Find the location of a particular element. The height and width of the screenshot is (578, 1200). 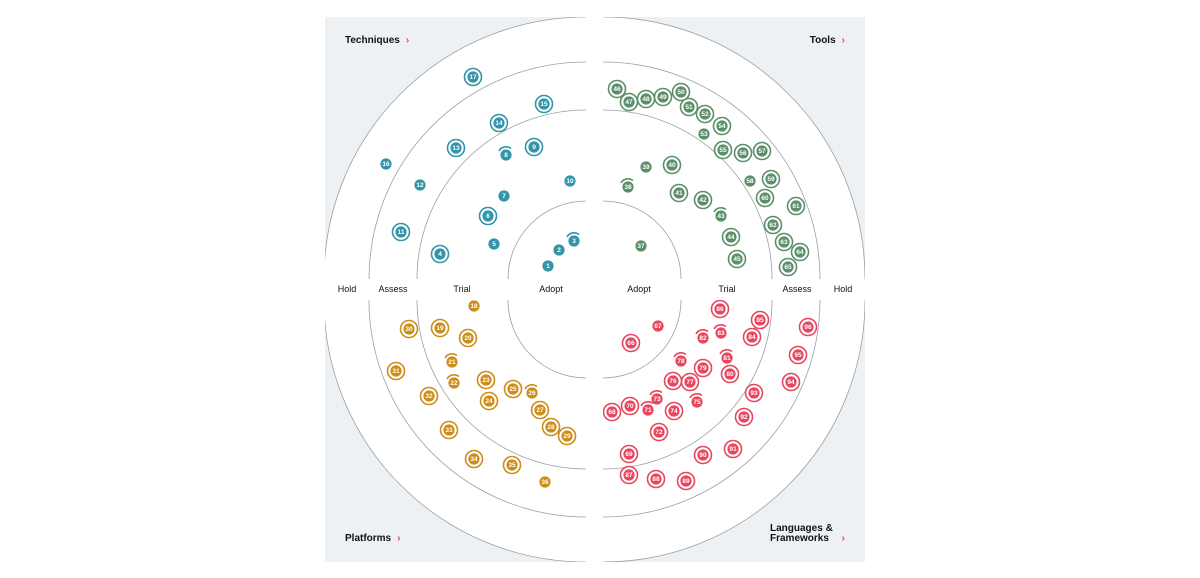

blip-93: 93 is located at coordinates (754, 393).